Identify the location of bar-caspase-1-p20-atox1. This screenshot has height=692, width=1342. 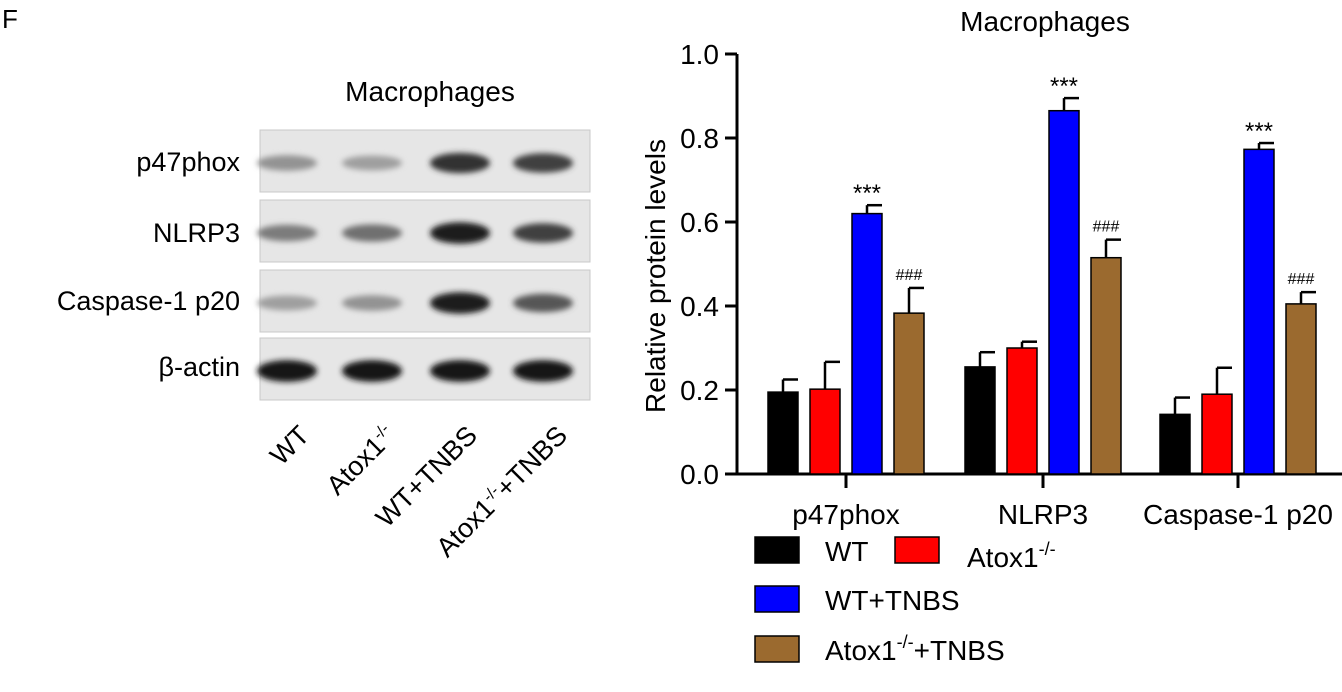
(1217, 434).